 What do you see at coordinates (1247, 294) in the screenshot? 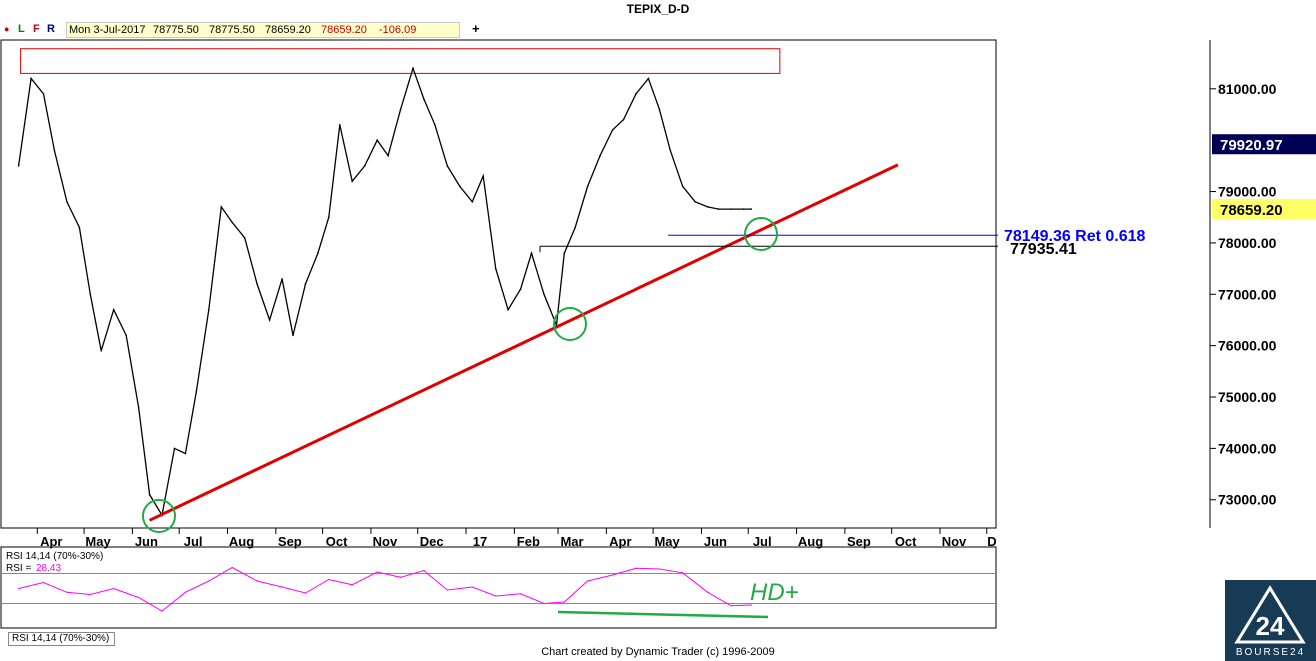
I see `y-tick-label: 77000.00` at bounding box center [1247, 294].